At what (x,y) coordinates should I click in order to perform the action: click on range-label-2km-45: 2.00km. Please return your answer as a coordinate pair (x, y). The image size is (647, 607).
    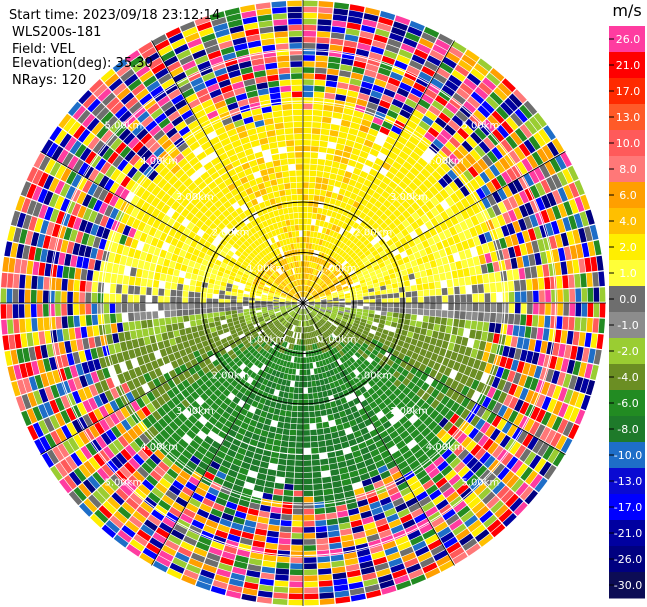
    Looking at the image, I should click on (373, 233).